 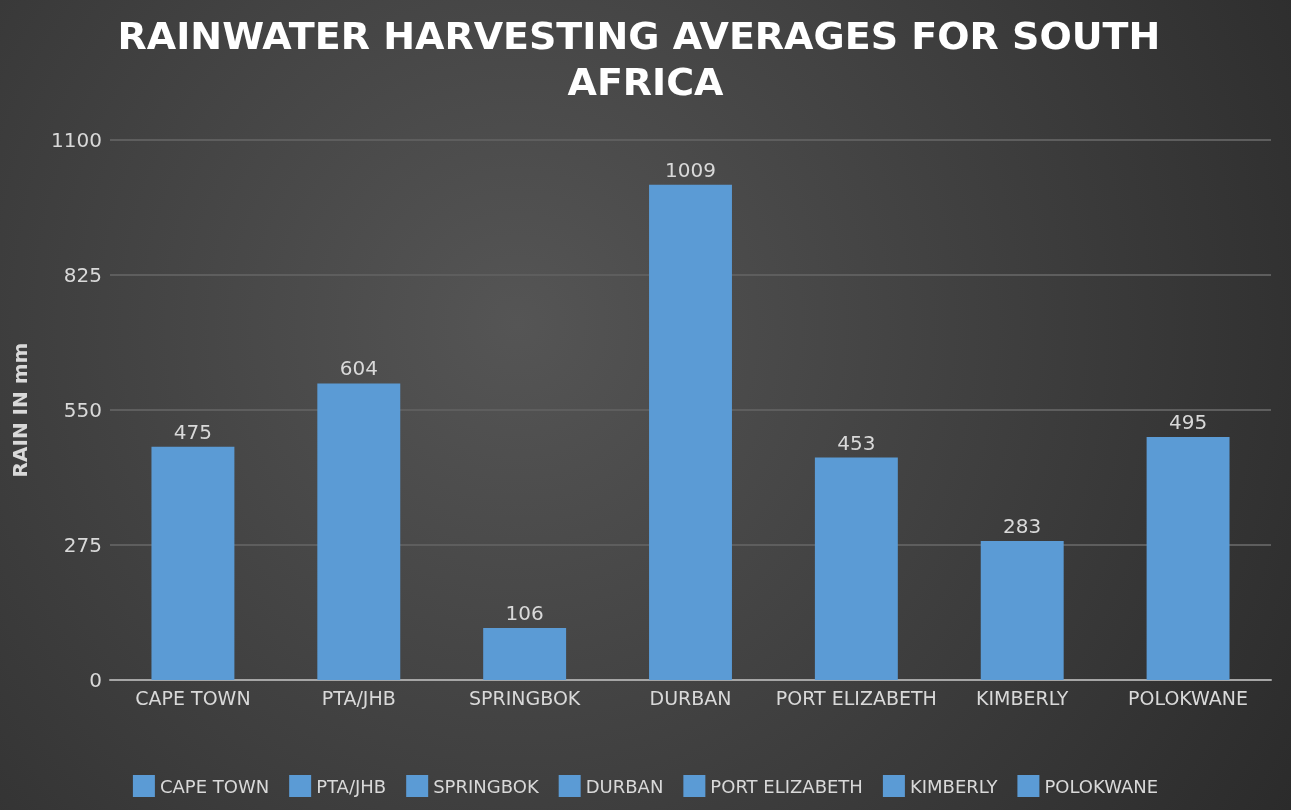 What do you see at coordinates (351, 786) in the screenshot?
I see `legend-label: PTA/JHB` at bounding box center [351, 786].